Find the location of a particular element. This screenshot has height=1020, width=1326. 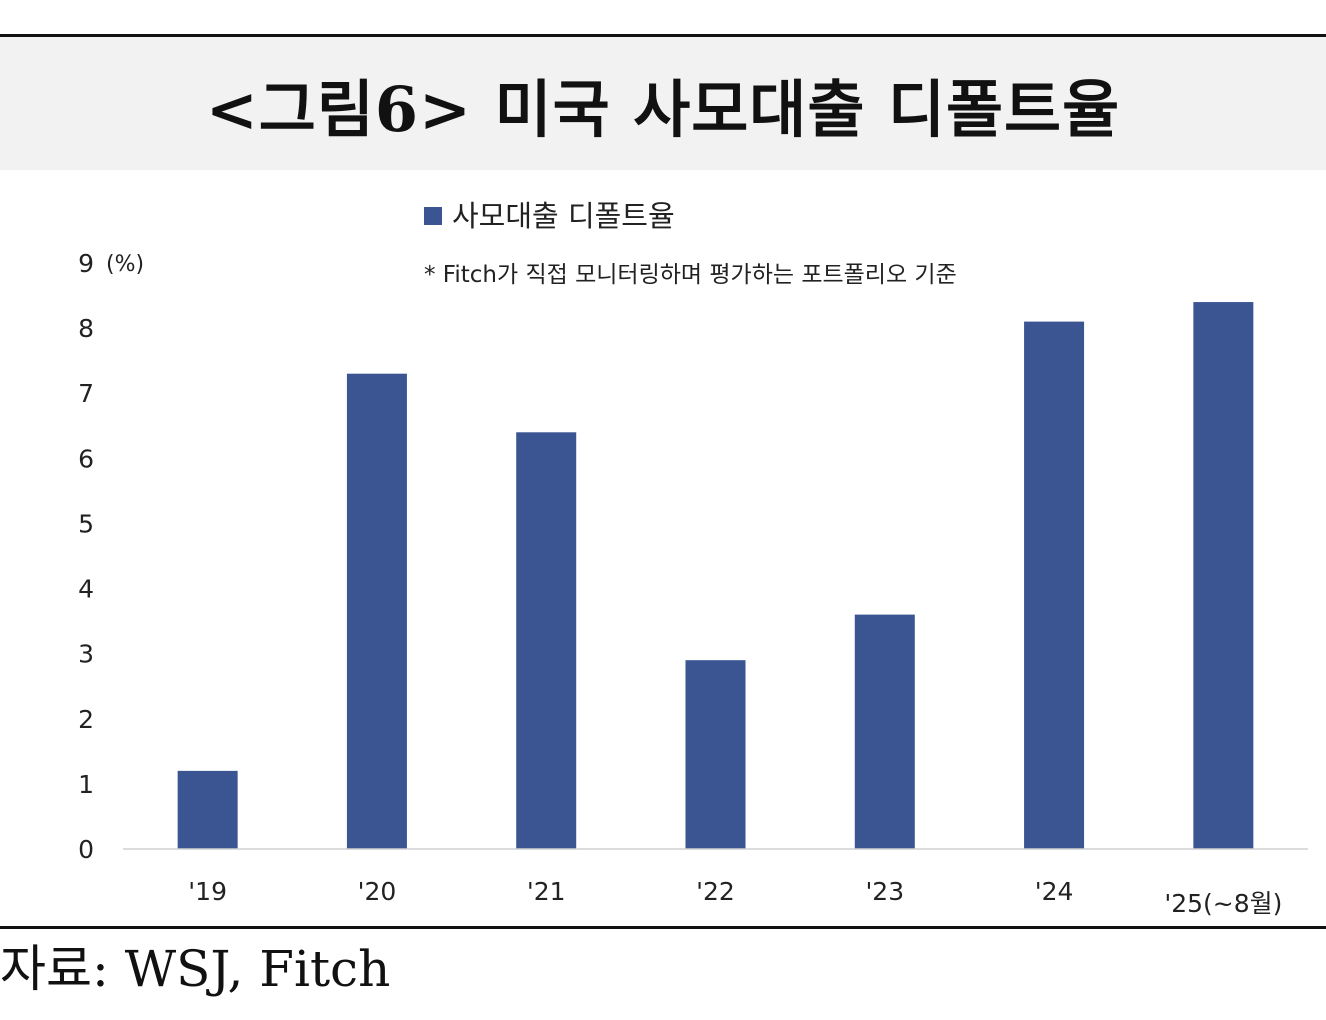

x-tick-label: '23 is located at coordinates (884, 891).